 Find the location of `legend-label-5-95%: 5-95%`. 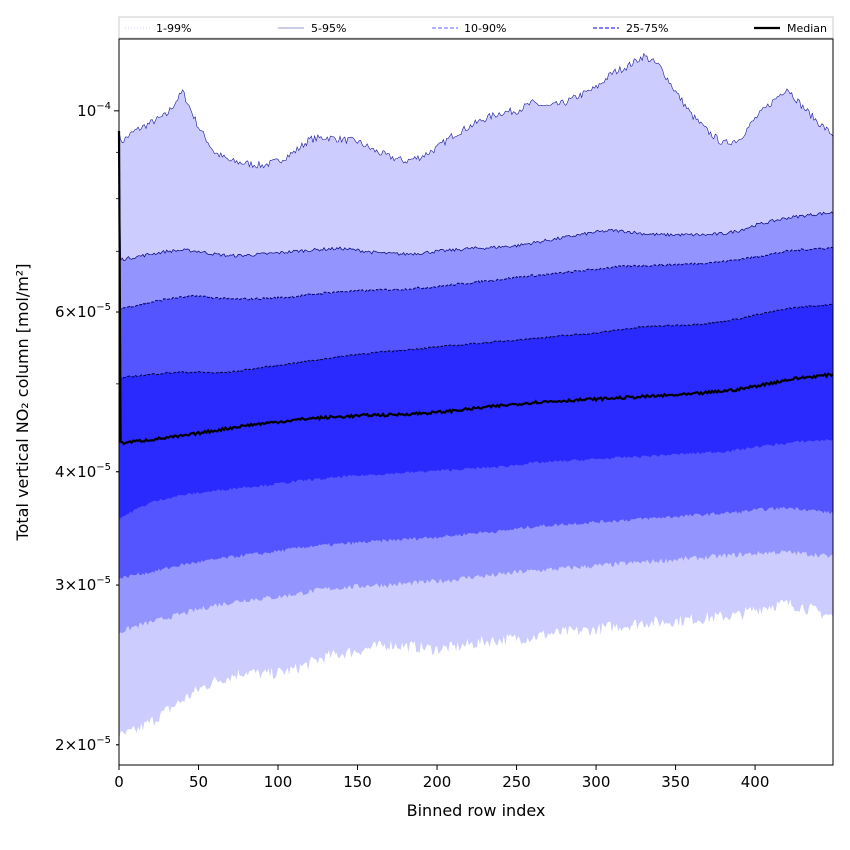

legend-label-5-95%: 5-95% is located at coordinates (328, 28).